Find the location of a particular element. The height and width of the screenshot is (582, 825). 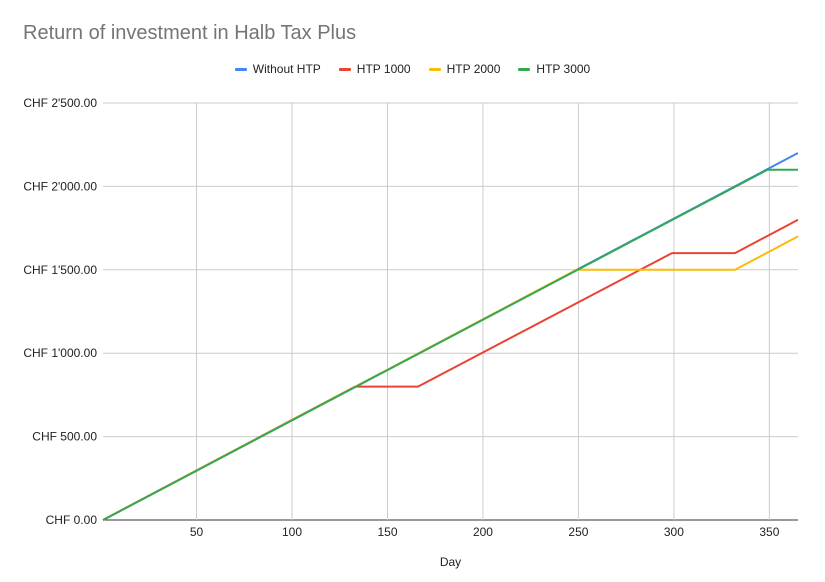

legend-swatch-htp-2000 is located at coordinates (434, 69).